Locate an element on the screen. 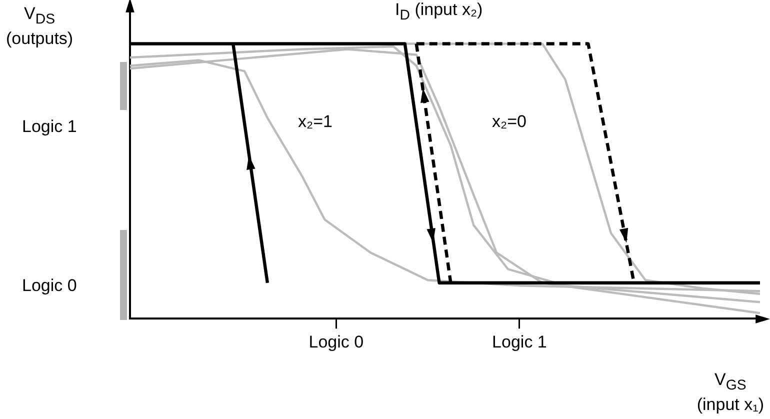  annotation: x₂=0 is located at coordinates (509, 122).